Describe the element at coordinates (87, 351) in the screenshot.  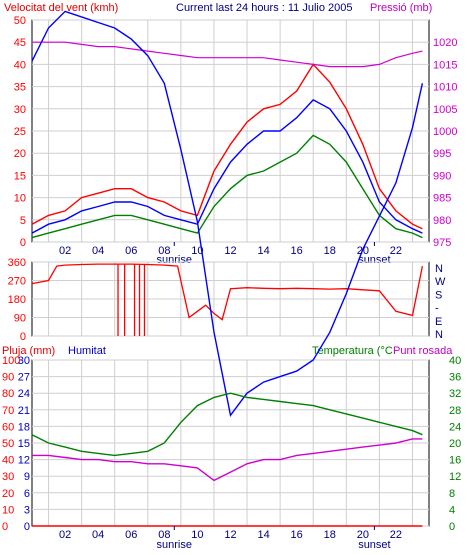
I see `humidity-title: Humitat` at that location.